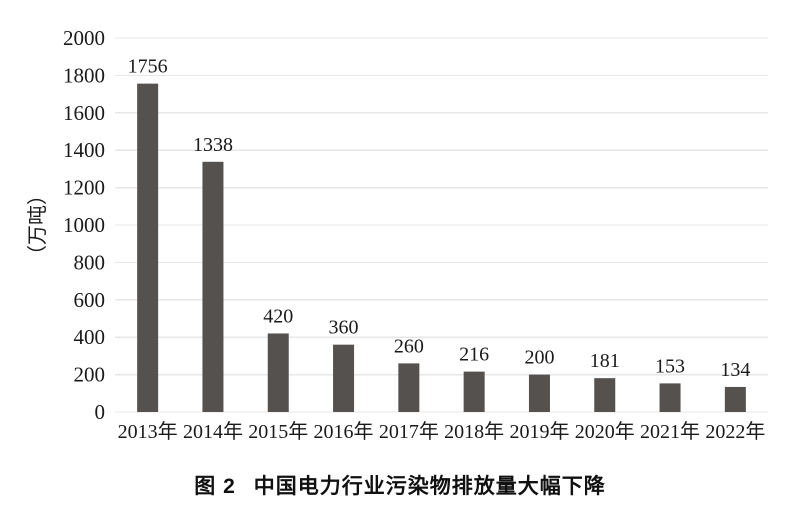 Image resolution: width=800 pixels, height=527 pixels. Describe the element at coordinates (344, 431) in the screenshot. I see `x-tick-label: 2016年` at that location.